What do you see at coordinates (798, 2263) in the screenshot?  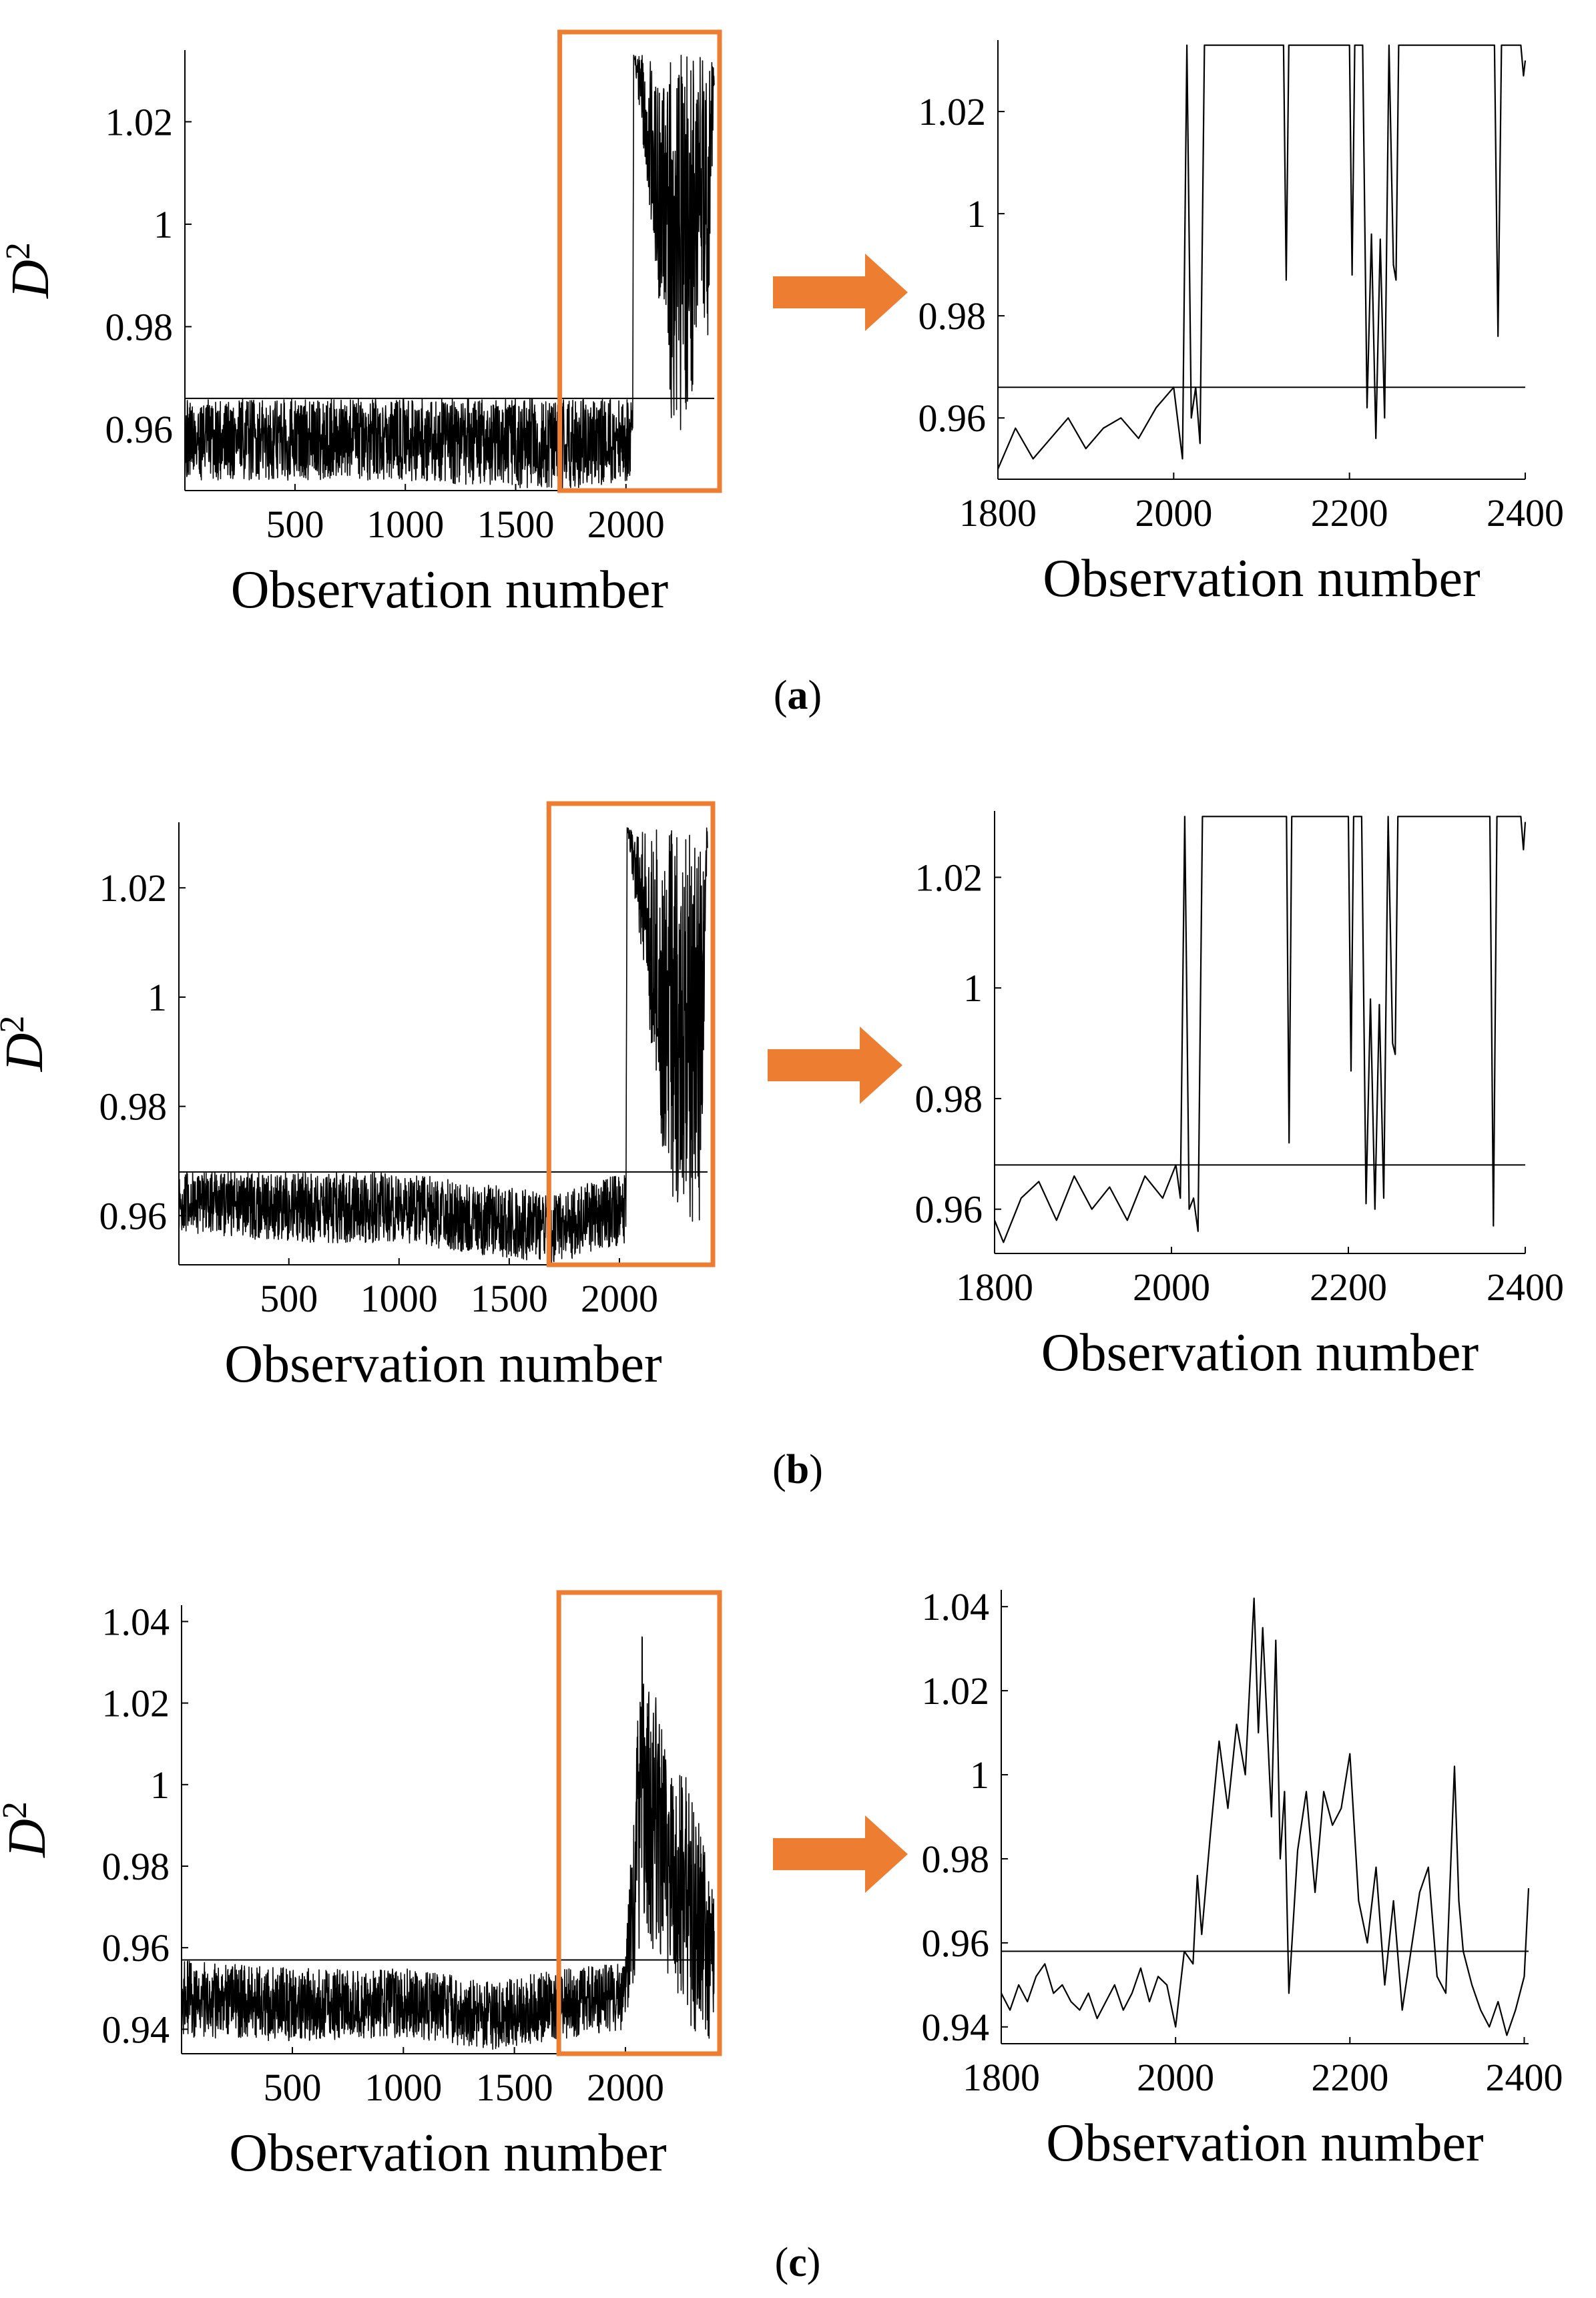 I see `caption-c: (c)` at bounding box center [798, 2263].